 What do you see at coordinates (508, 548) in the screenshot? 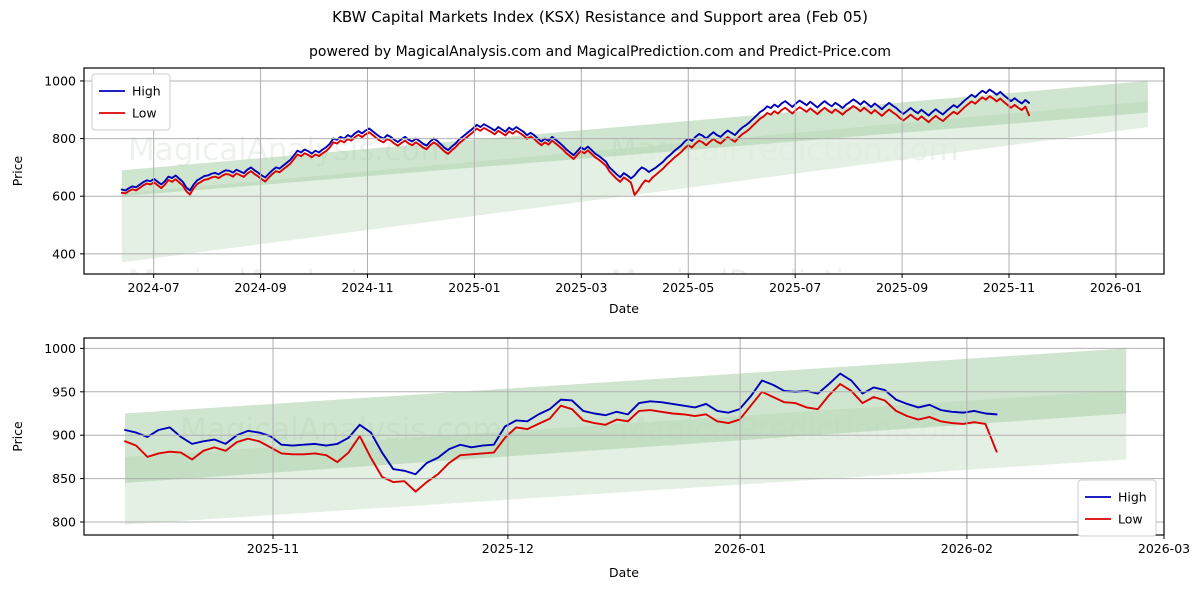
I see `x-tick-label: 2025-12` at bounding box center [508, 548].